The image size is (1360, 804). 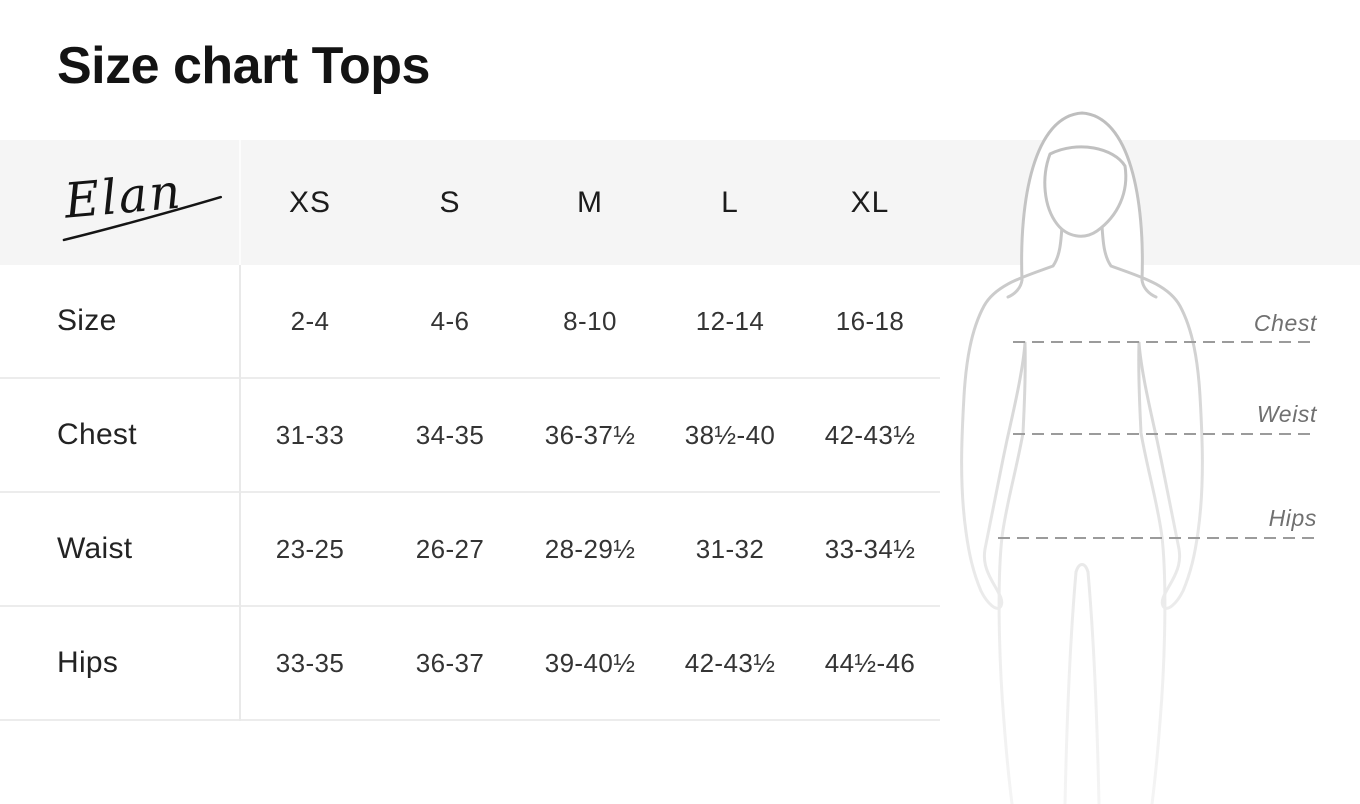 I want to click on table-row-hips: Hips 33-35 36-37 39-40½ 42-43½ 44½-46, so click(x=470, y=664).